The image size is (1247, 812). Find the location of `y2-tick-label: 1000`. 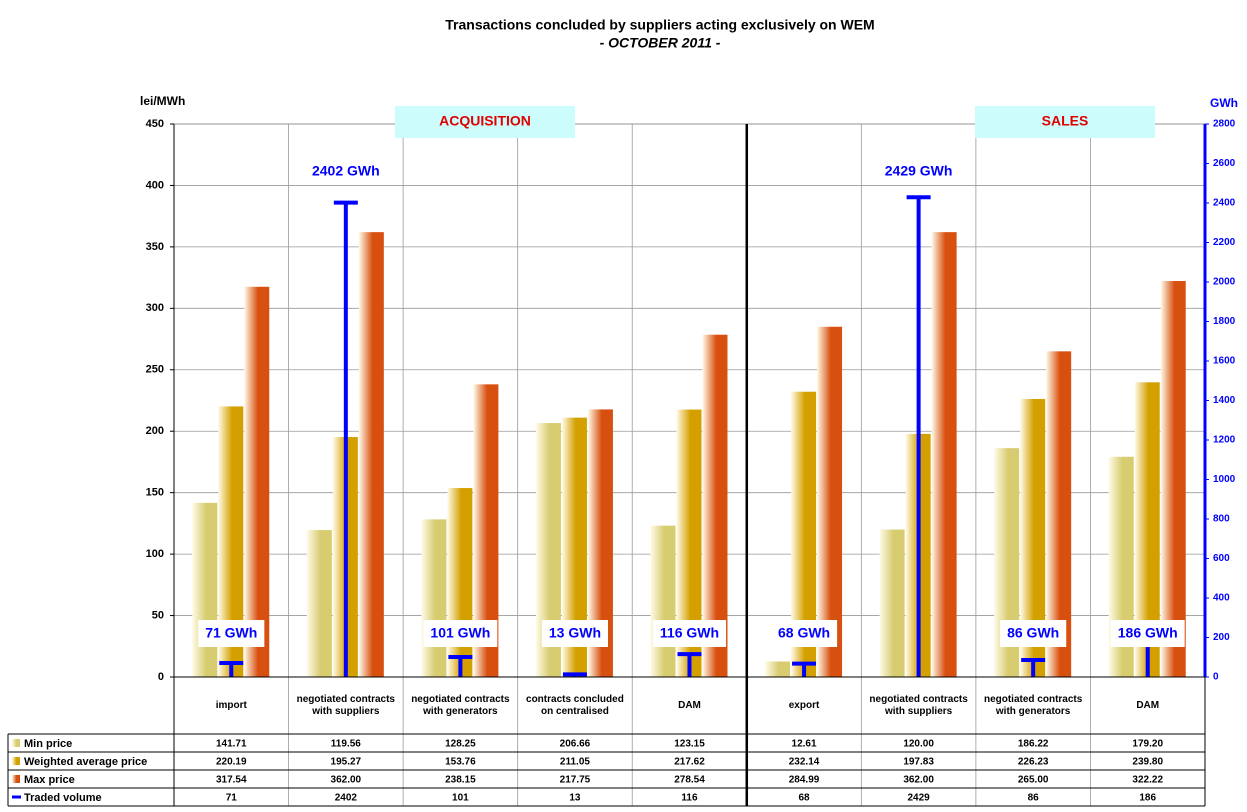

y2-tick-label: 1000 is located at coordinates (1224, 479).